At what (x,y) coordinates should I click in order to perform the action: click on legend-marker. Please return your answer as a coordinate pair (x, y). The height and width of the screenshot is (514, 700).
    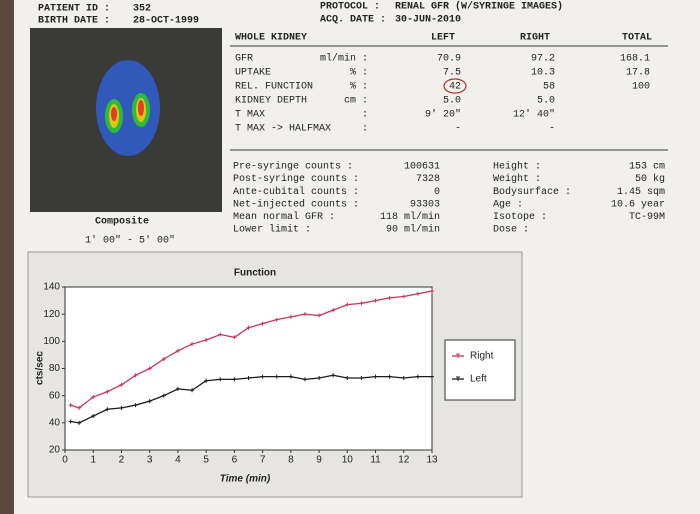
    Looking at the image, I should click on (458, 355).